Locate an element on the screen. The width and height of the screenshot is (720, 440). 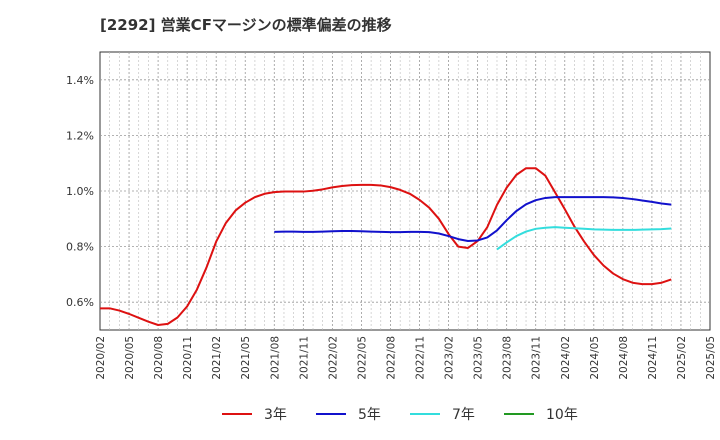
x-tick-label: 2022/02 is located at coordinates (333, 358).